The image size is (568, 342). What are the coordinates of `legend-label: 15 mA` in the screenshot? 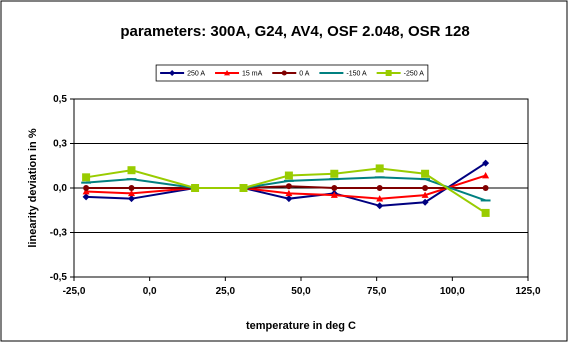 It's located at (252, 74).